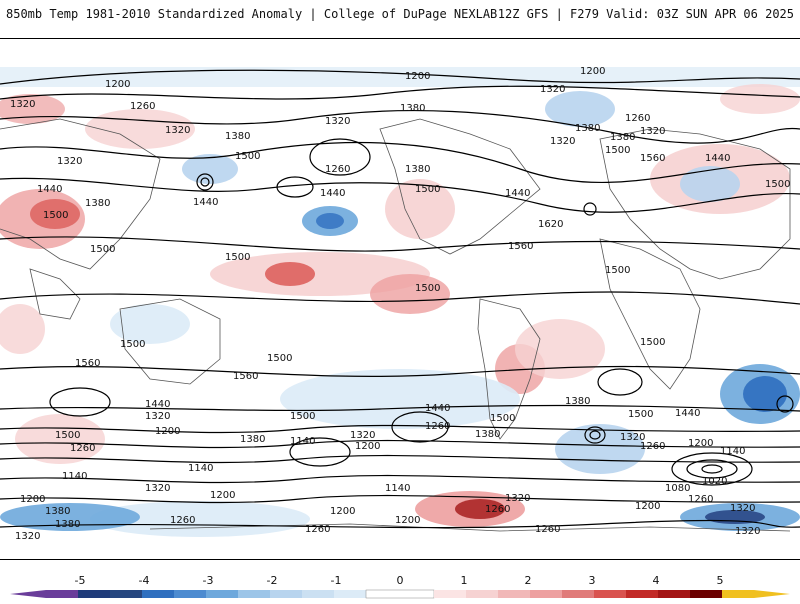 Image resolution: width=800 pixels, height=604 pixels. I want to click on colorbar-max-arrow, so click(772, 594).